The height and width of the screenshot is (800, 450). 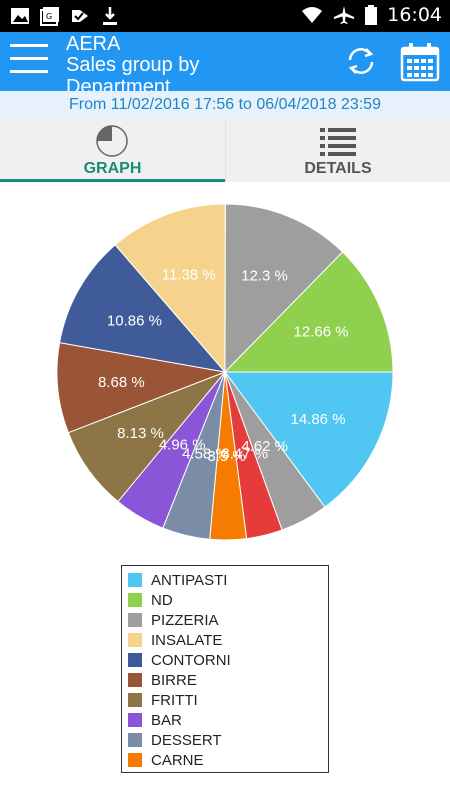 I want to click on image-icon, so click(x=20, y=16).